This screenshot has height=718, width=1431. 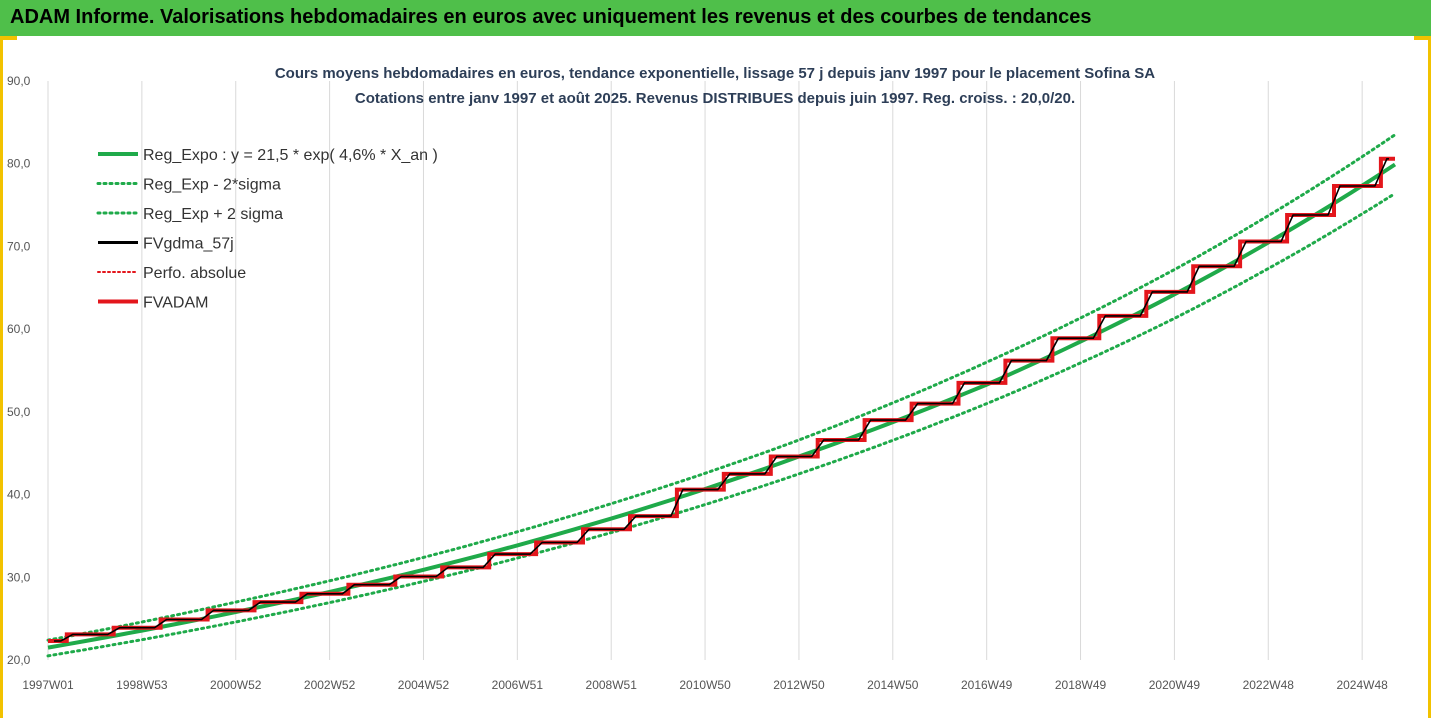 What do you see at coordinates (142, 685) in the screenshot?
I see `x-tick-label: 1998W53` at bounding box center [142, 685].